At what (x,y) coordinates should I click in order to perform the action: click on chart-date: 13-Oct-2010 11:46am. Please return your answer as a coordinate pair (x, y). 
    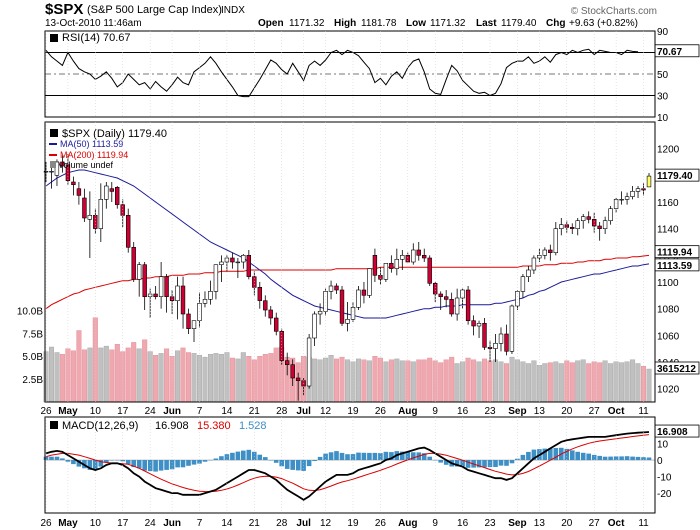
    Looking at the image, I should click on (93, 23).